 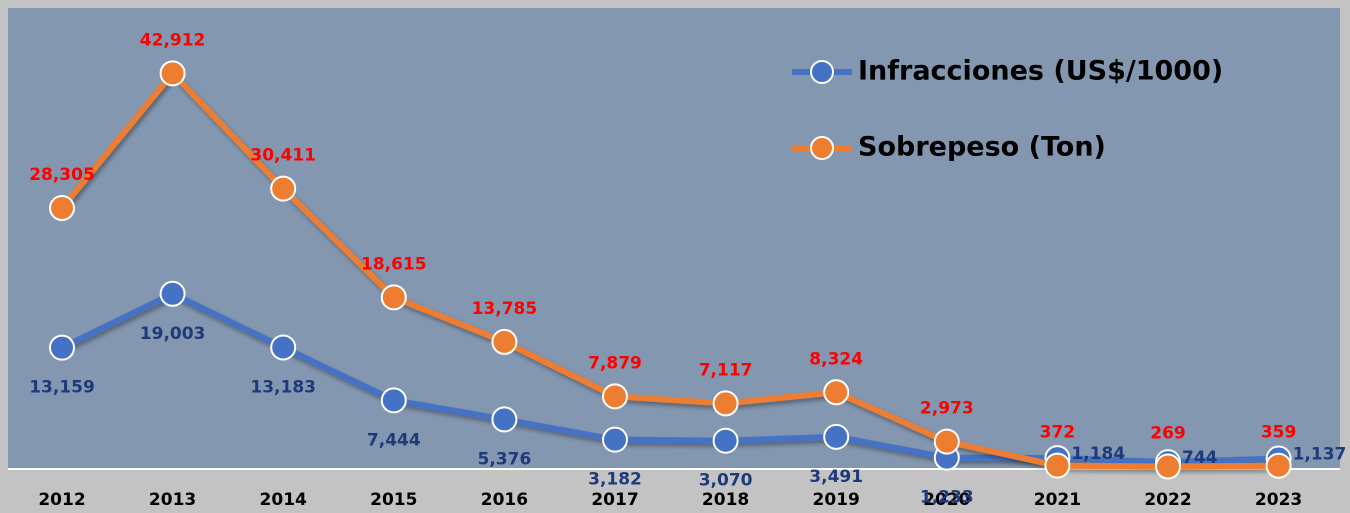 I want to click on data-label: 3,070, so click(x=726, y=481).